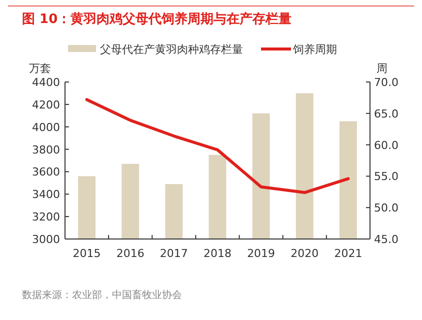 This screenshot has height=320, width=422. I want to click on y2-tick-label: 50.0, so click(386, 208).